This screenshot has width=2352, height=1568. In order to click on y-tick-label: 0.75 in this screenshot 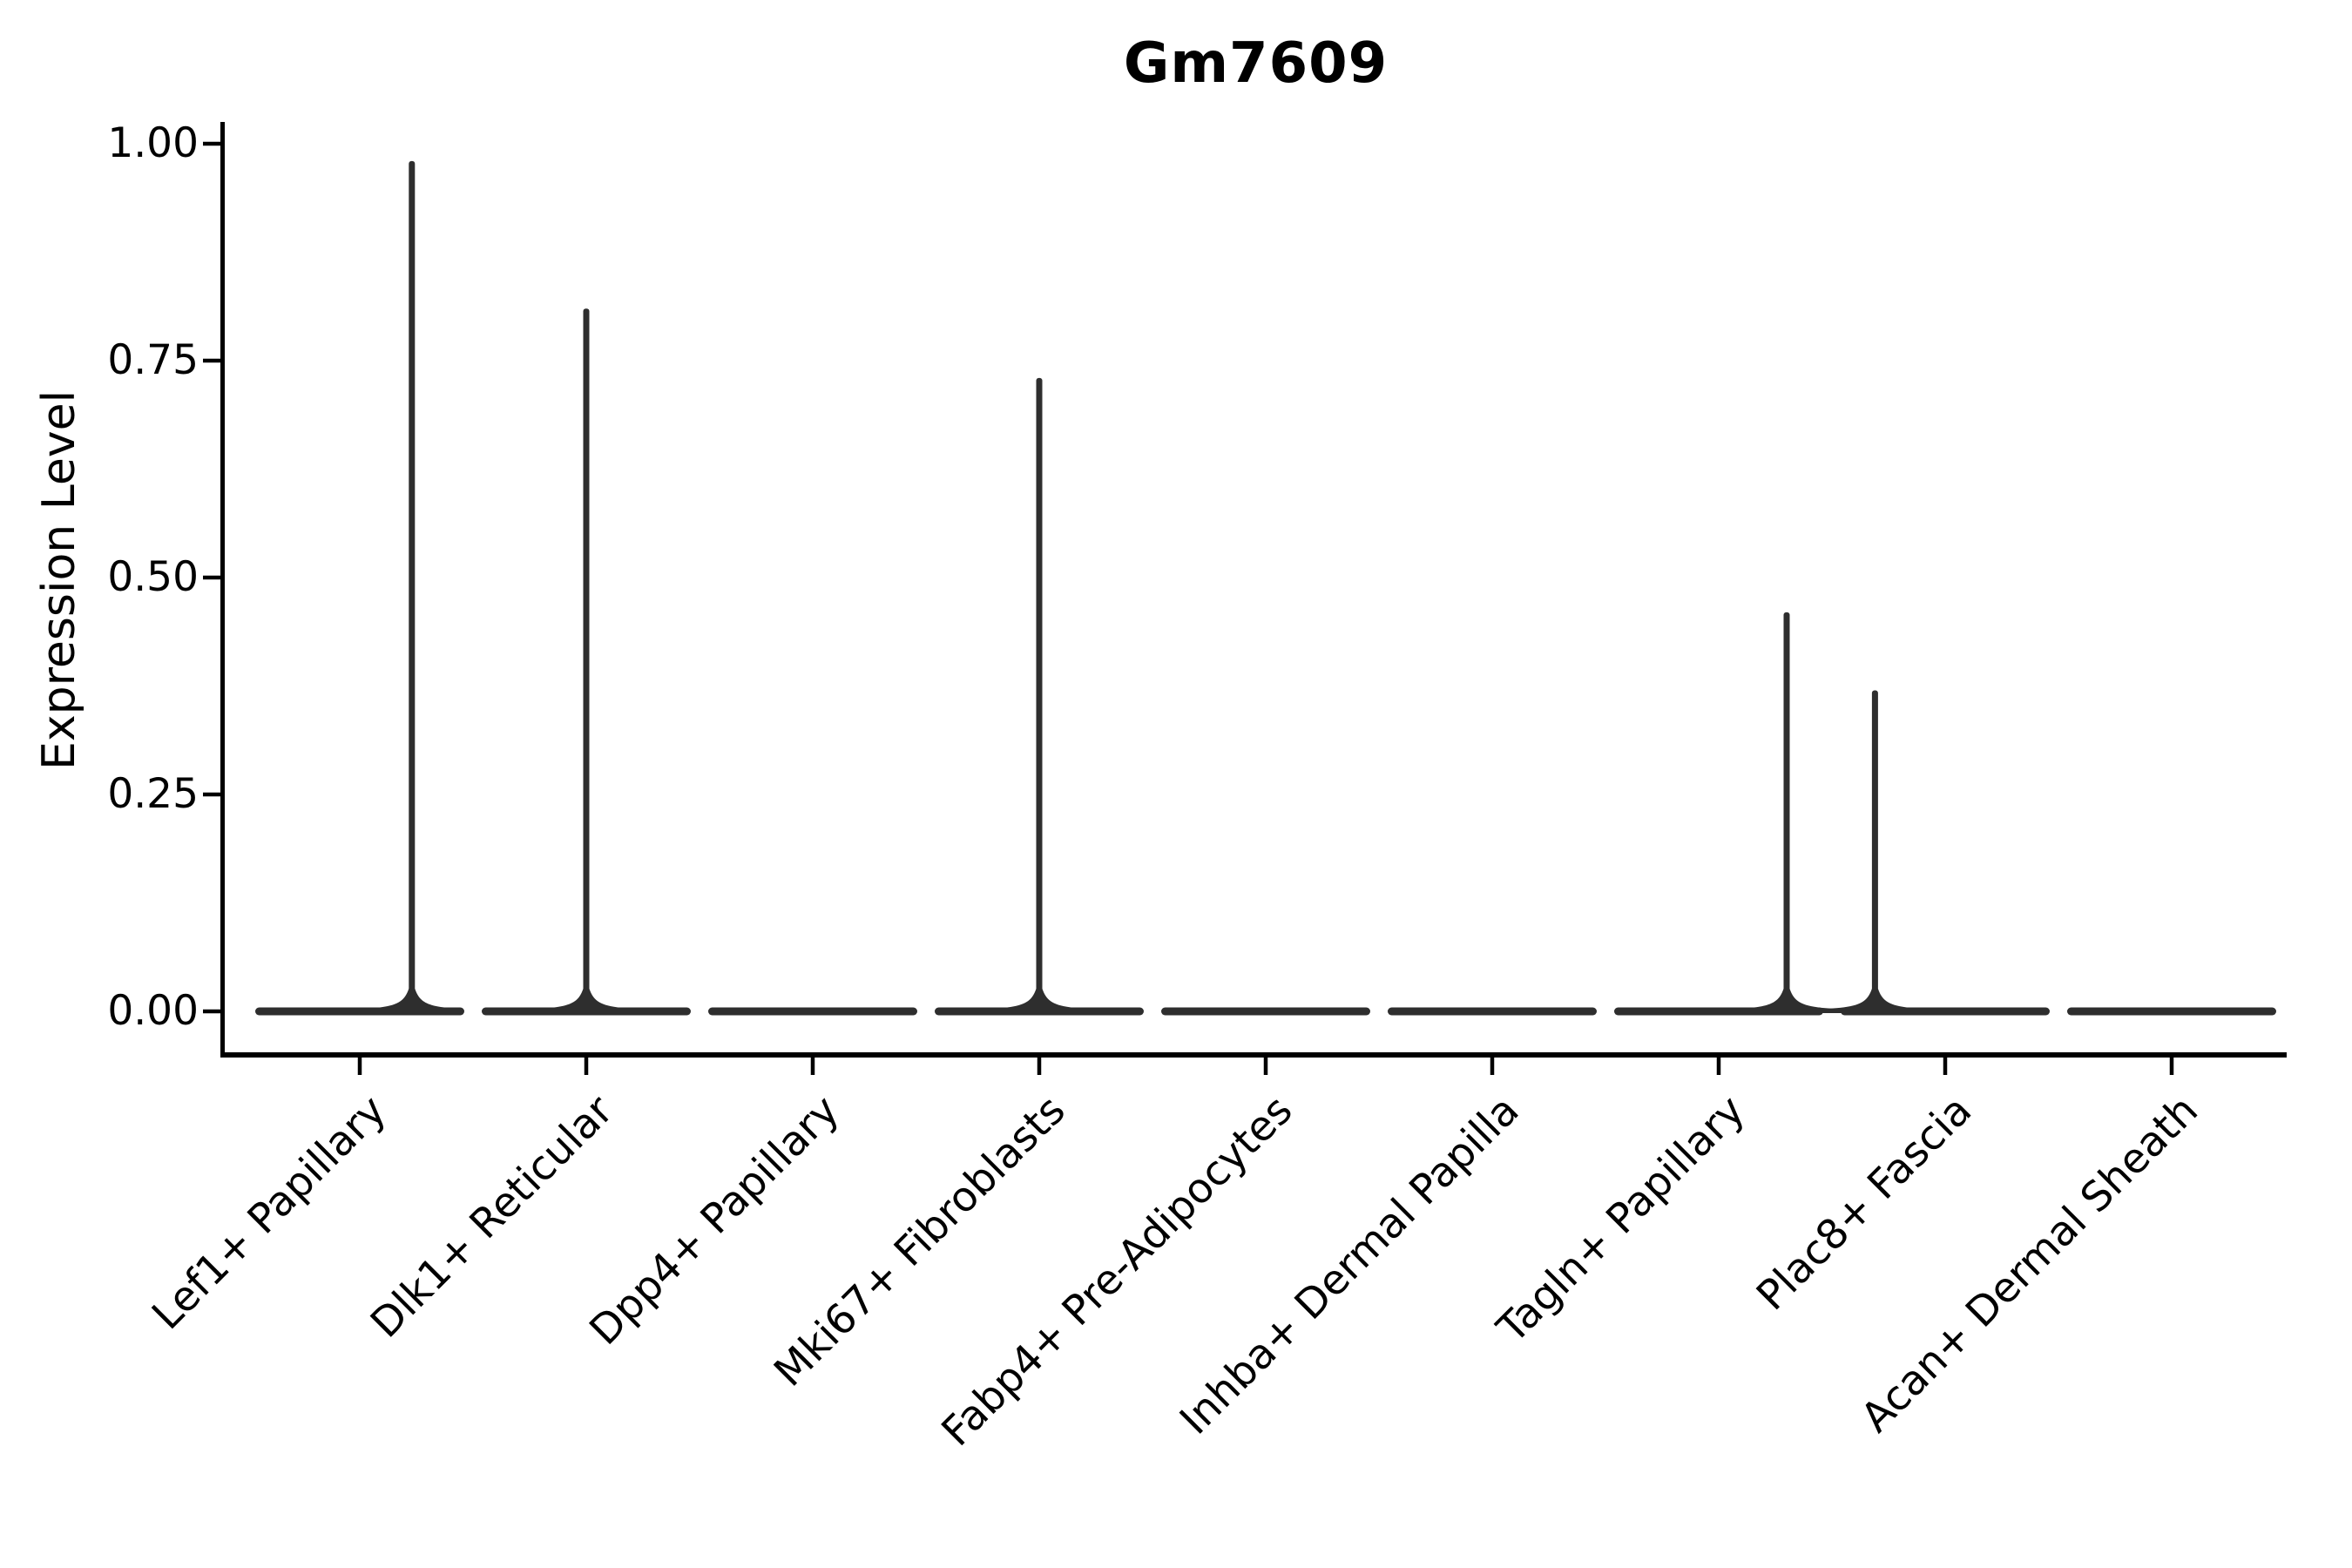, I will do `click(153, 360)`.